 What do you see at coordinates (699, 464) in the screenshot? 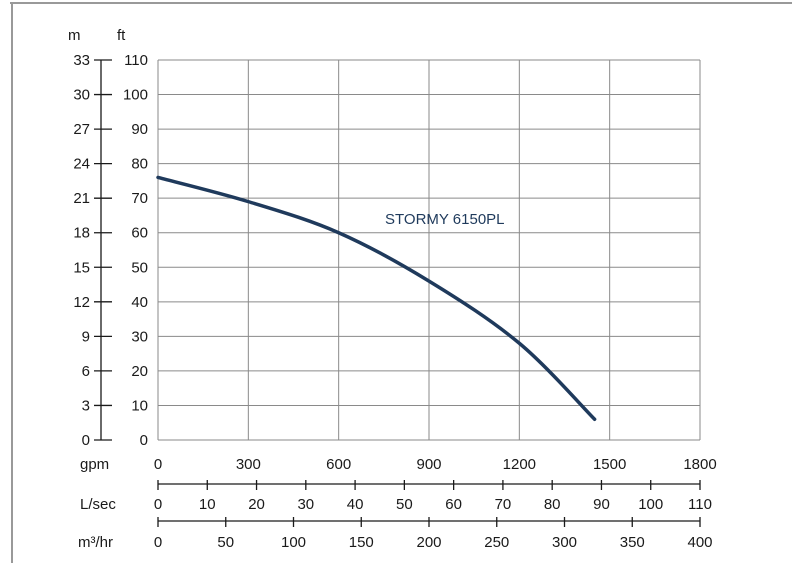
I see `x-tick-label-gpm-6: 1800` at bounding box center [699, 464].